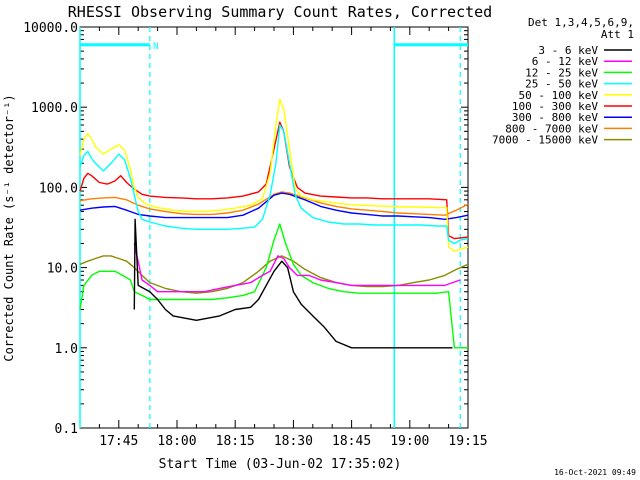 This screenshot has width=640, height=480. Describe the element at coordinates (555, 106) in the screenshot. I see `legend-label: 100 - 300 keV` at that location.